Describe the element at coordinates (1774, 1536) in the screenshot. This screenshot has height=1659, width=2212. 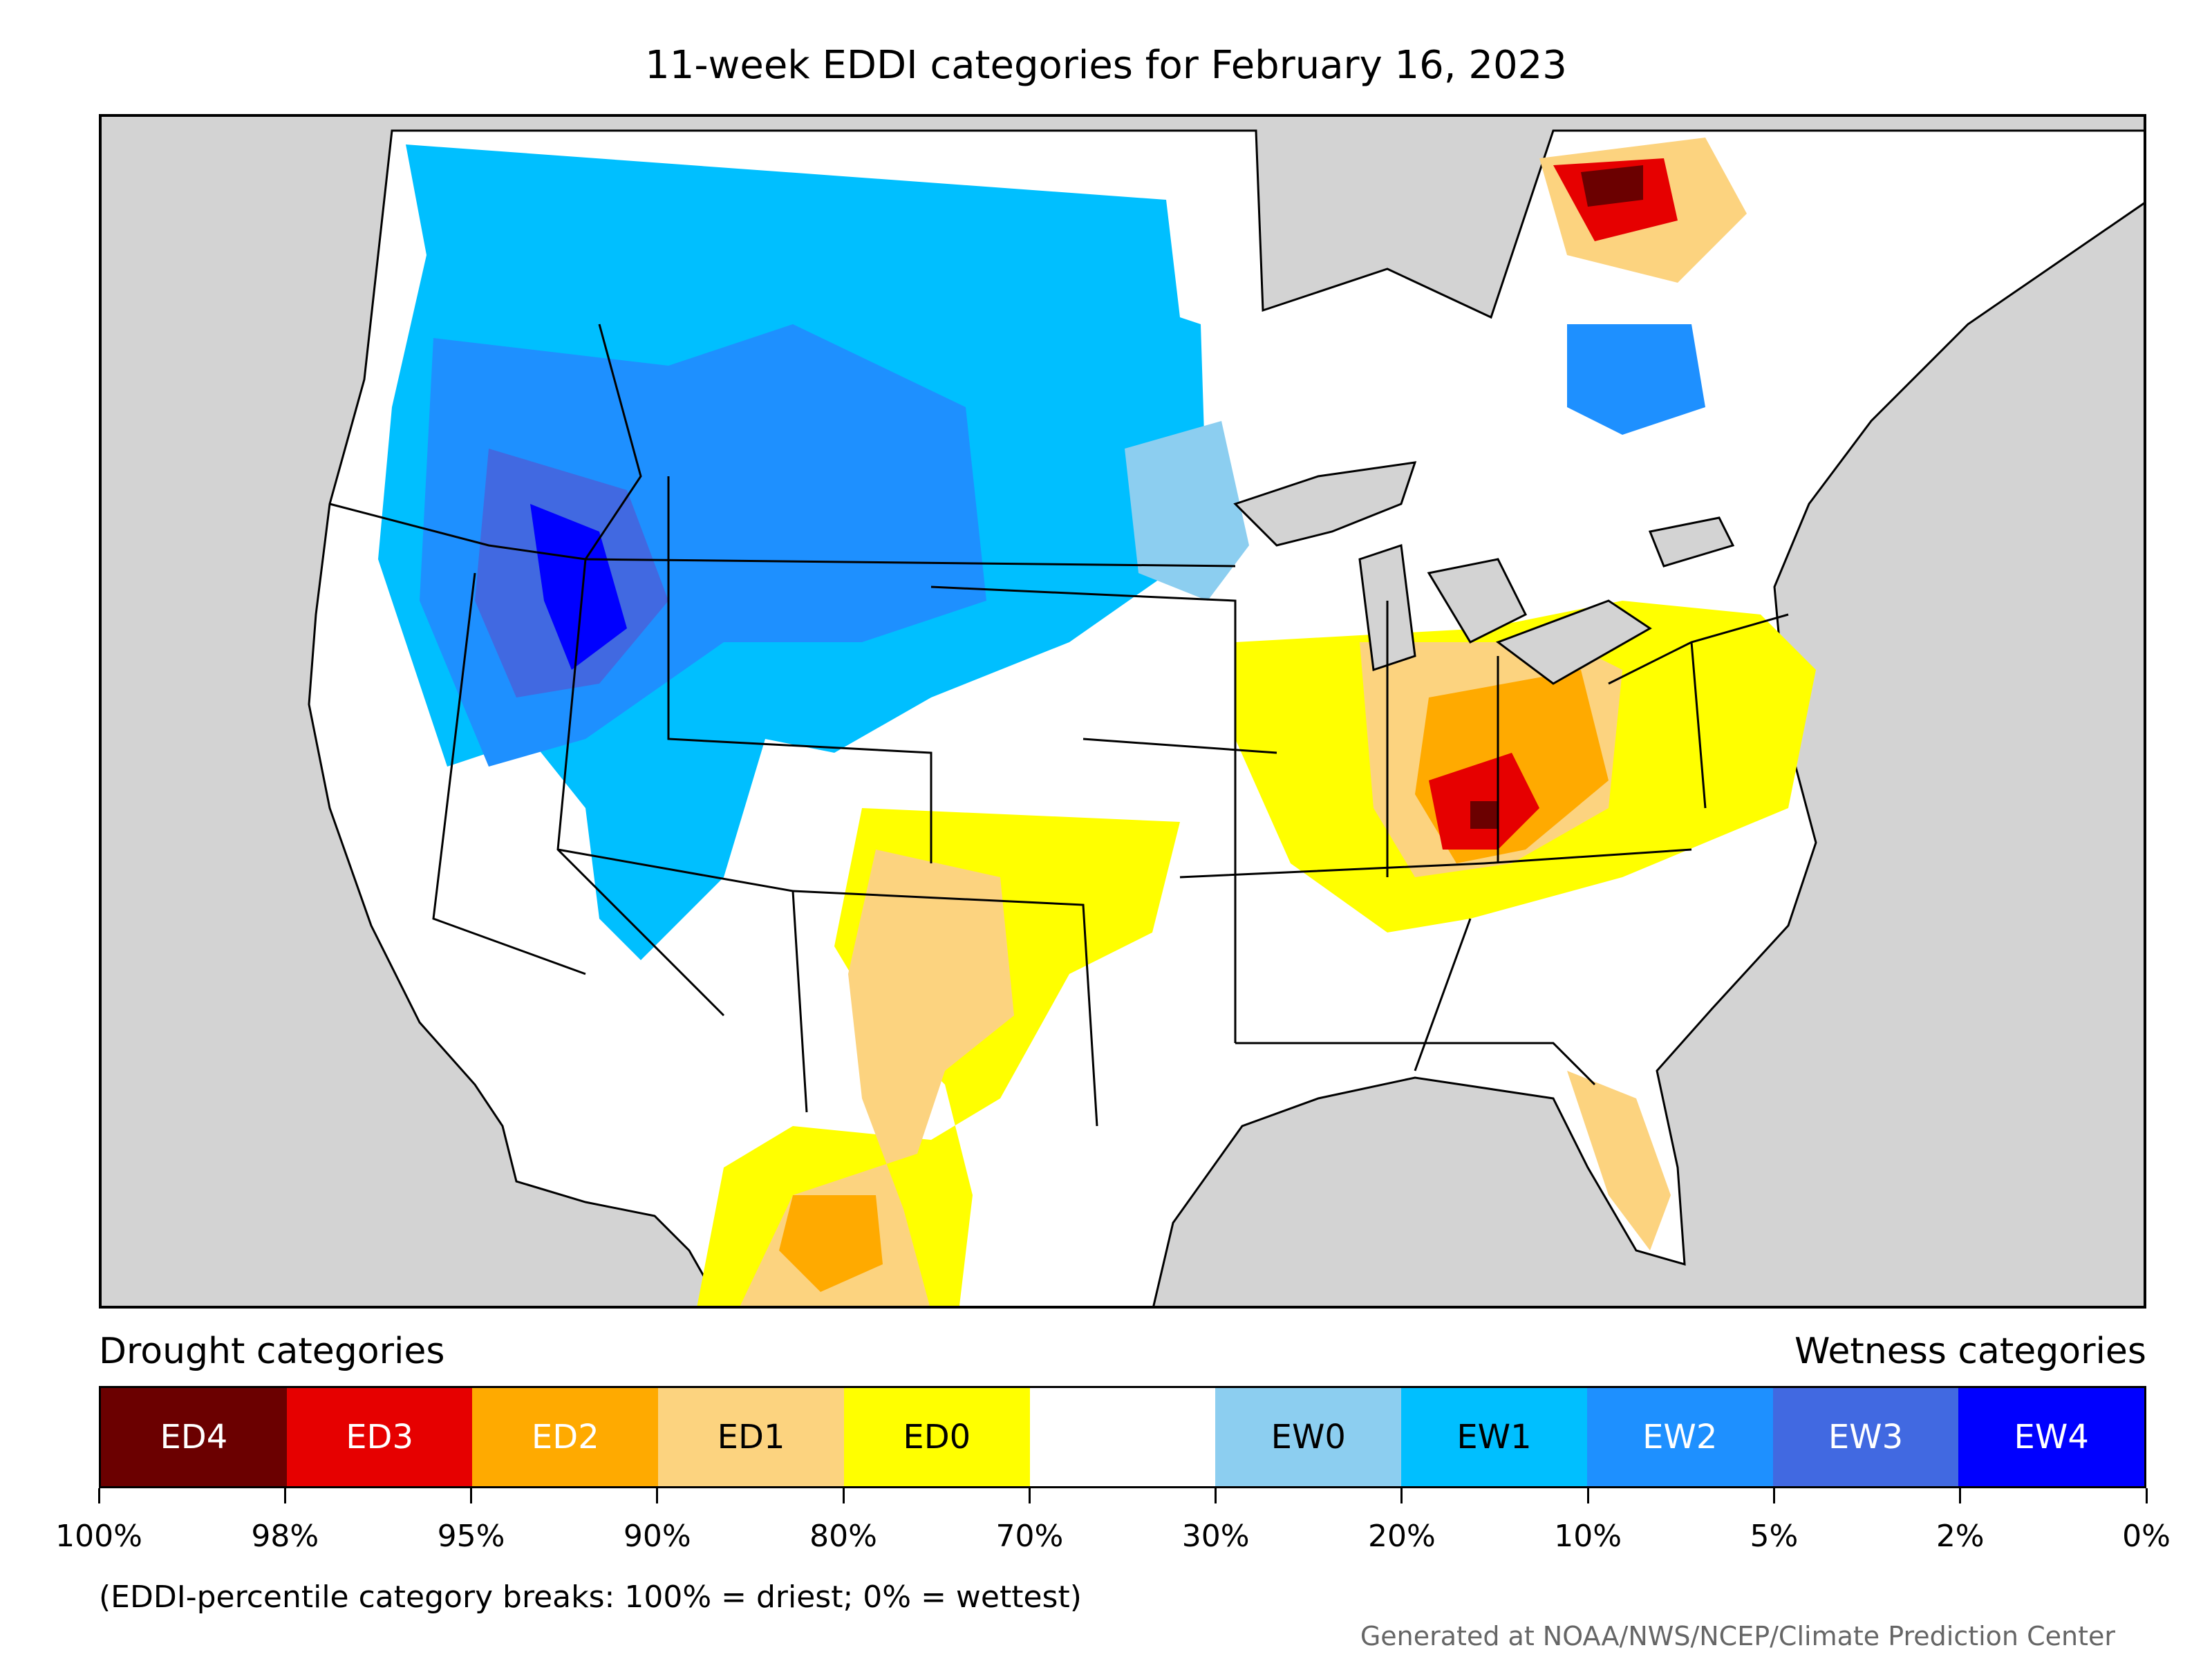
I see `percentile-break-label: 5%` at that location.